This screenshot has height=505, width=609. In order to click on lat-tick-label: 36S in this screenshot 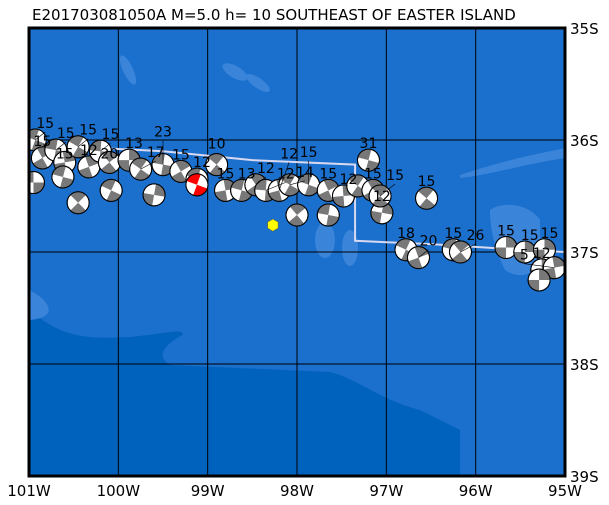, I will do `click(584, 141)`.